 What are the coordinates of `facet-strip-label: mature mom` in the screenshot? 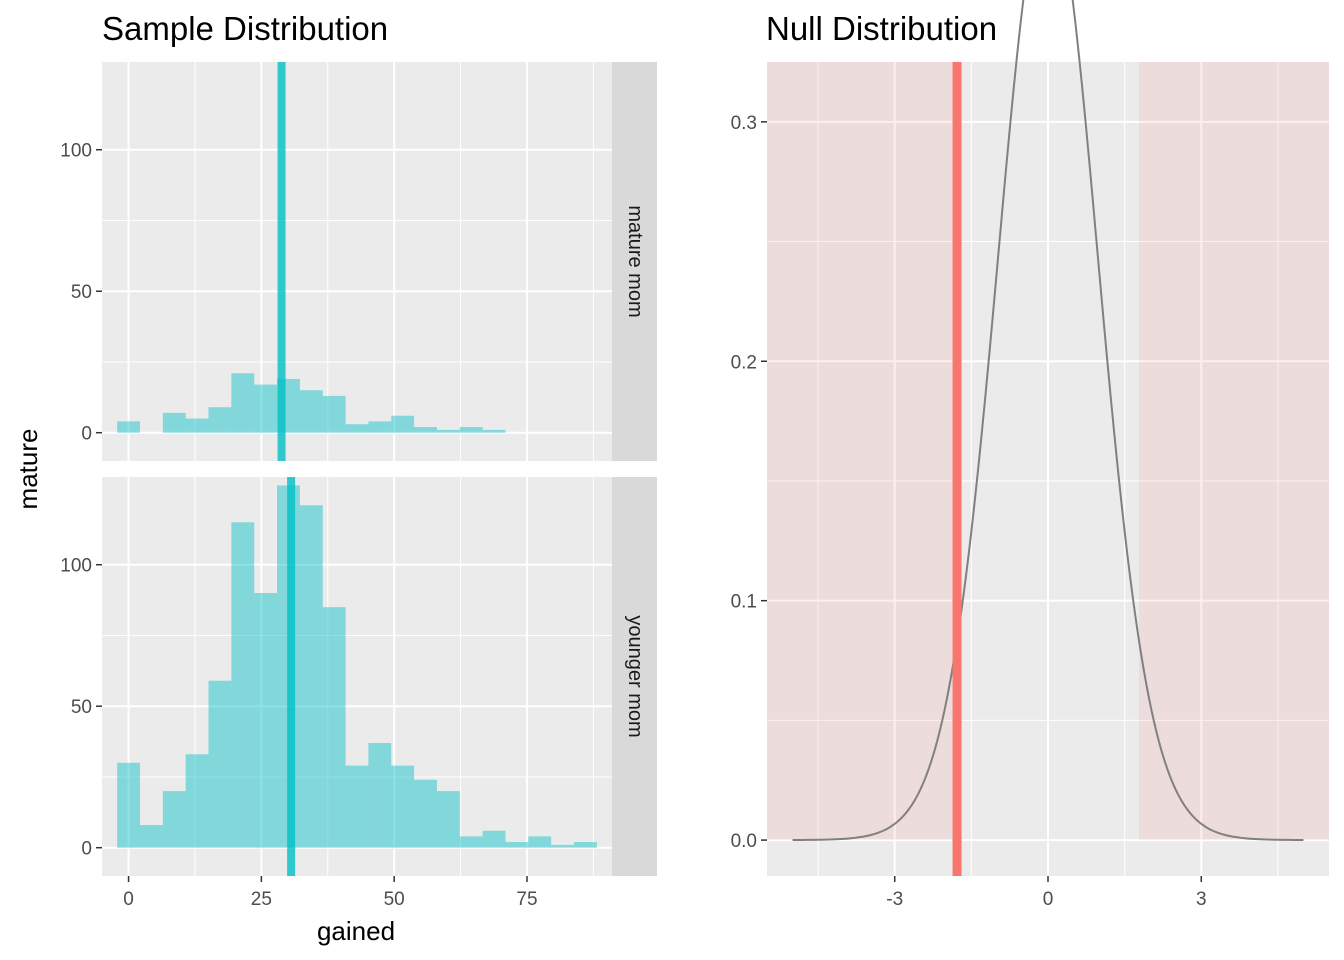 It's located at (635, 261).